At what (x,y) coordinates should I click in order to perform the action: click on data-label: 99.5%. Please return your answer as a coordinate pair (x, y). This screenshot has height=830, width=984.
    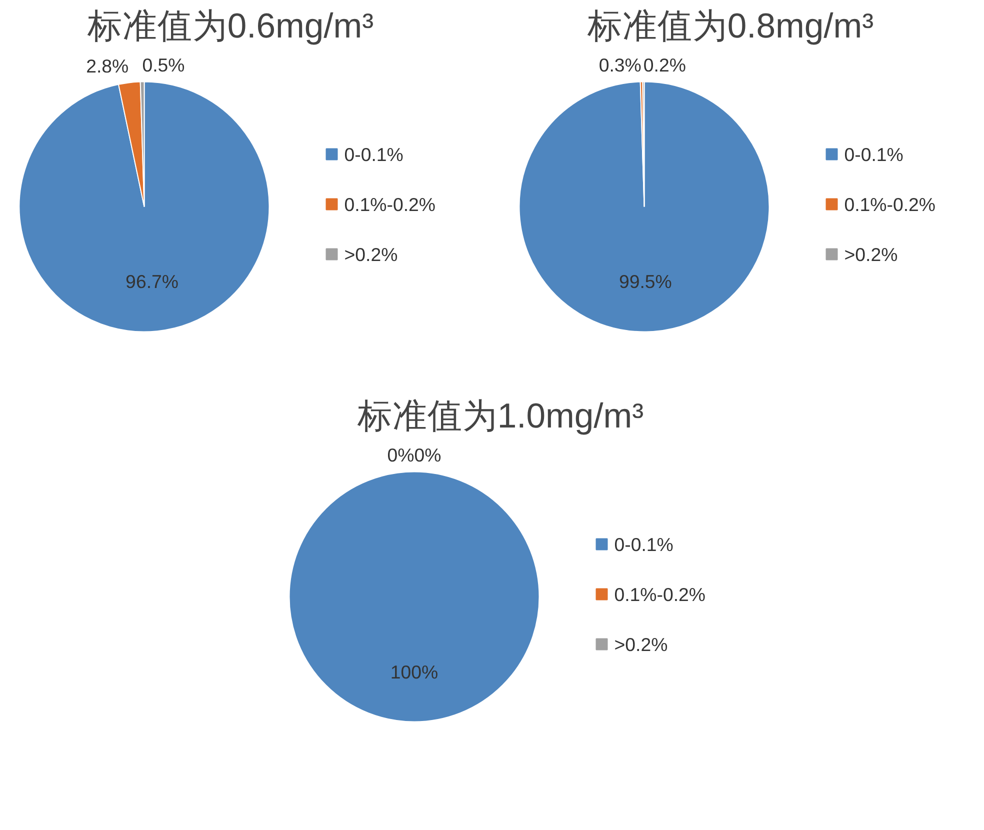
    Looking at the image, I should click on (645, 281).